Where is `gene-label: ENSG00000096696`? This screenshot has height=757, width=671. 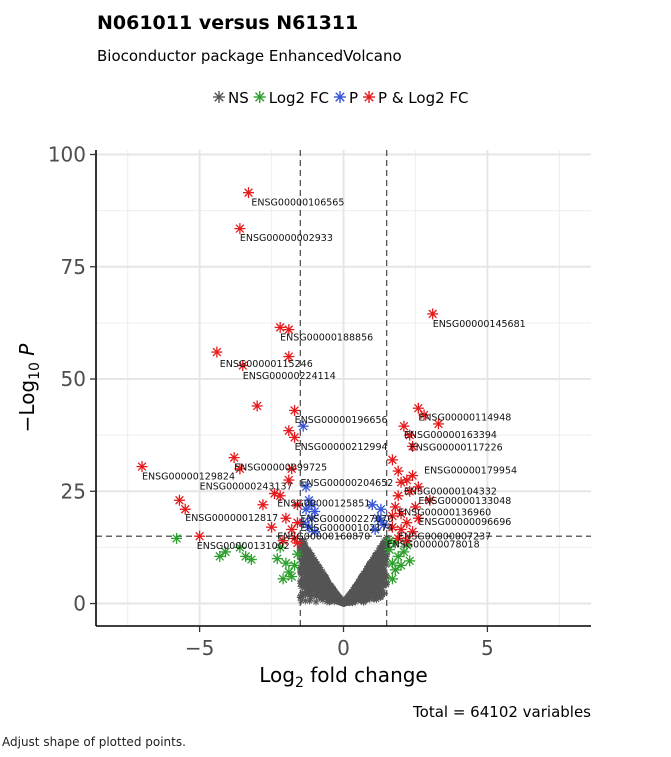 gene-label: ENSG00000096696 is located at coordinates (464, 522).